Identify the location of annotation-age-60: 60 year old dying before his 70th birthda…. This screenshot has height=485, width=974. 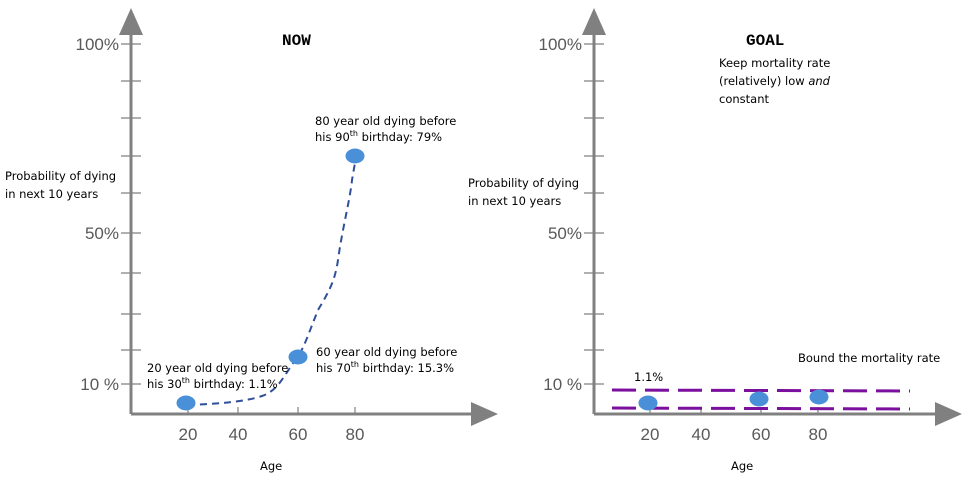
(386, 360).